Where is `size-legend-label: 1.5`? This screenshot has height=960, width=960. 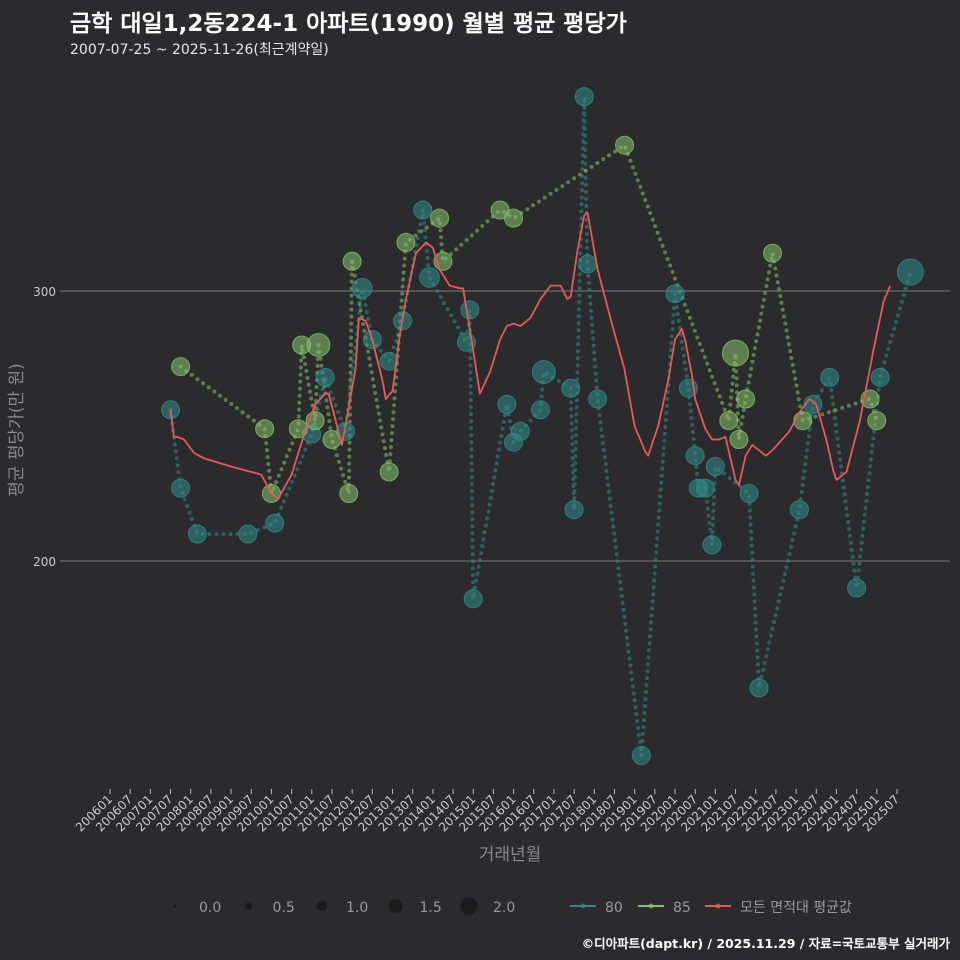
size-legend-label: 1.5 is located at coordinates (431, 908).